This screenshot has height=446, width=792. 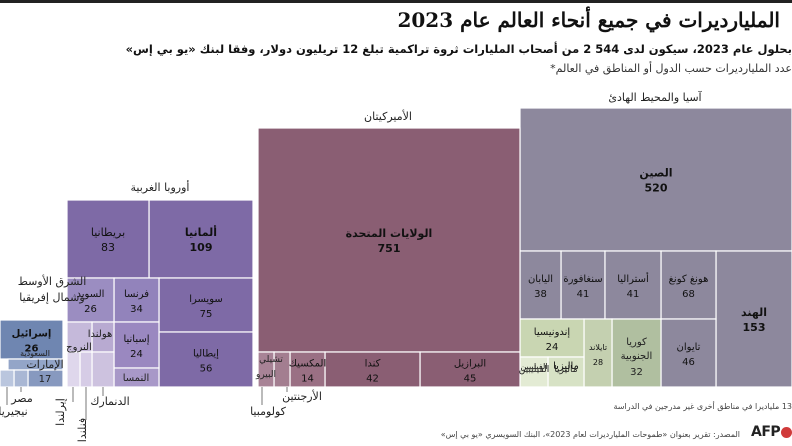 I want to click on tile-value: 45, so click(x=470, y=379).